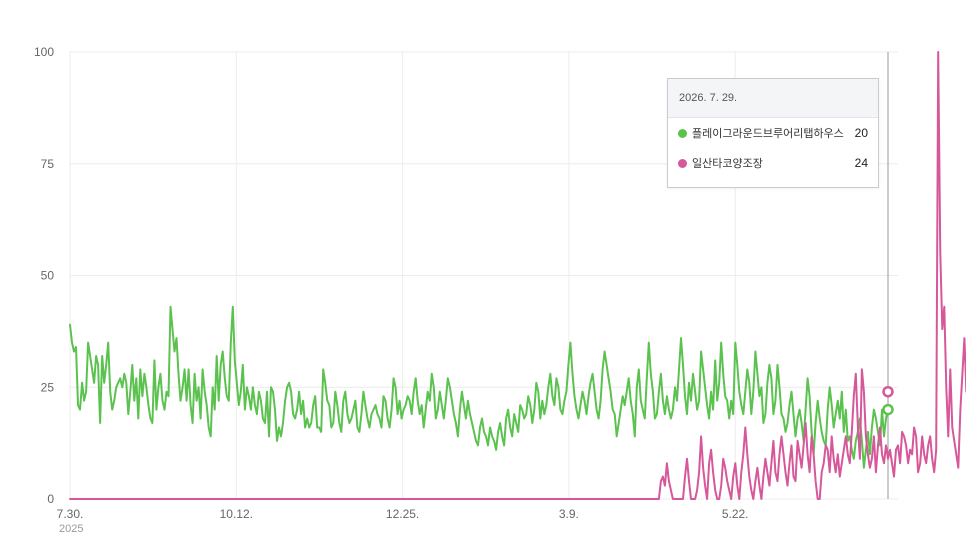 This screenshot has width=966, height=541. I want to click on tooltip-series-2-name: 일산타코양조장, so click(727, 164).